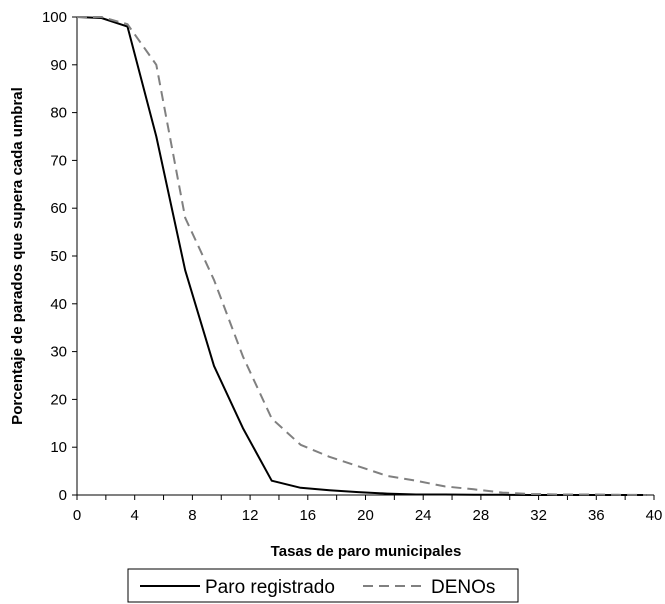  I want to click on x-tick-label: 36, so click(596, 515).